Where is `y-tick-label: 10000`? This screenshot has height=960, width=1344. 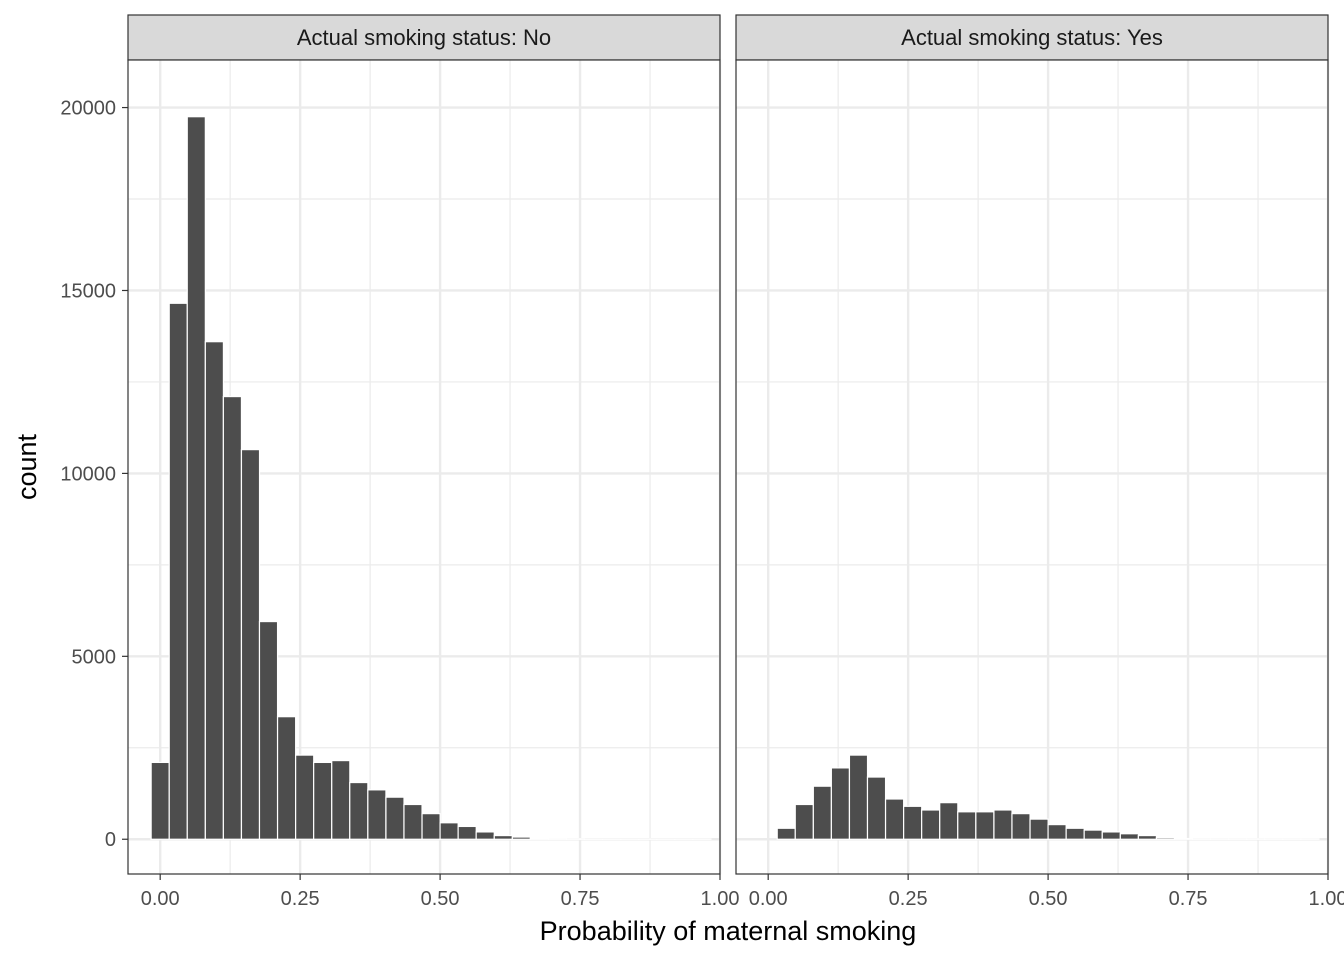
y-tick-label: 10000 is located at coordinates (88, 474).